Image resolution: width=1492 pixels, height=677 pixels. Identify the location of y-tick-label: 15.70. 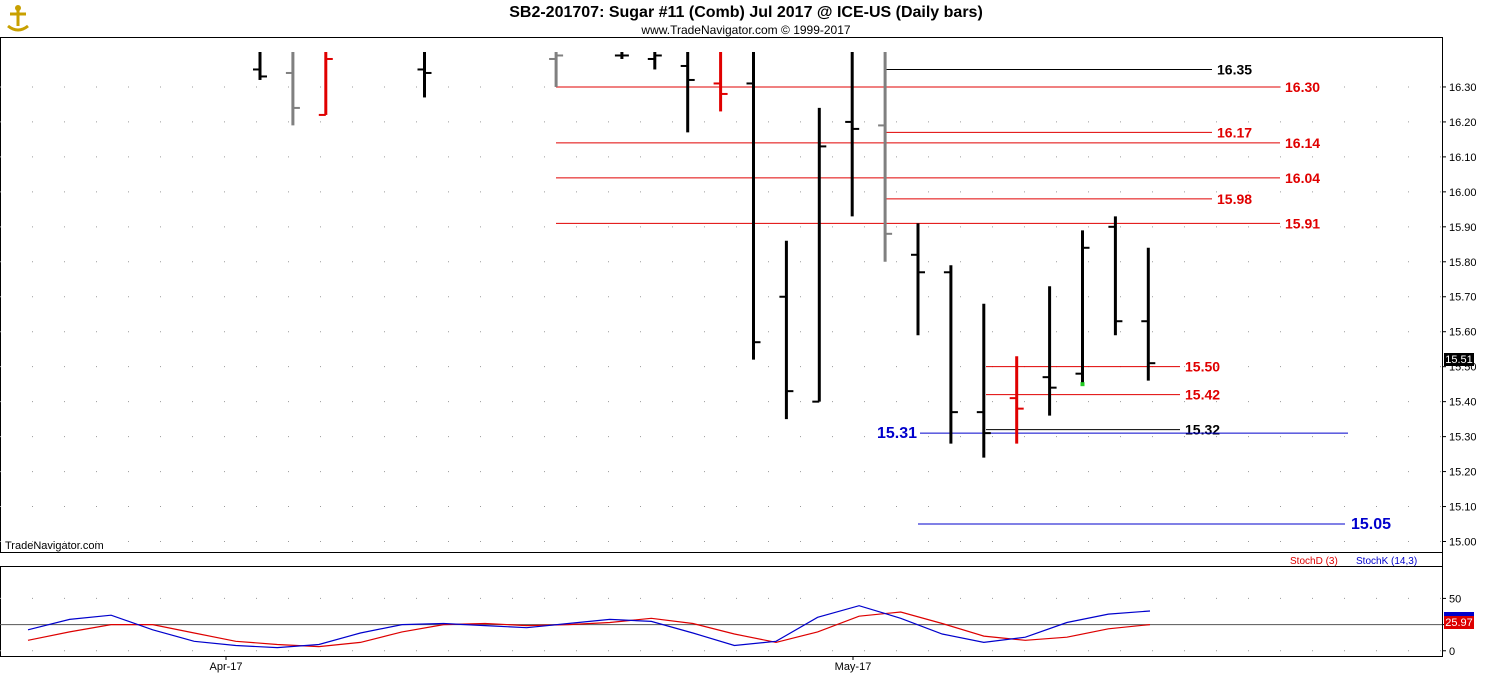
(1463, 298).